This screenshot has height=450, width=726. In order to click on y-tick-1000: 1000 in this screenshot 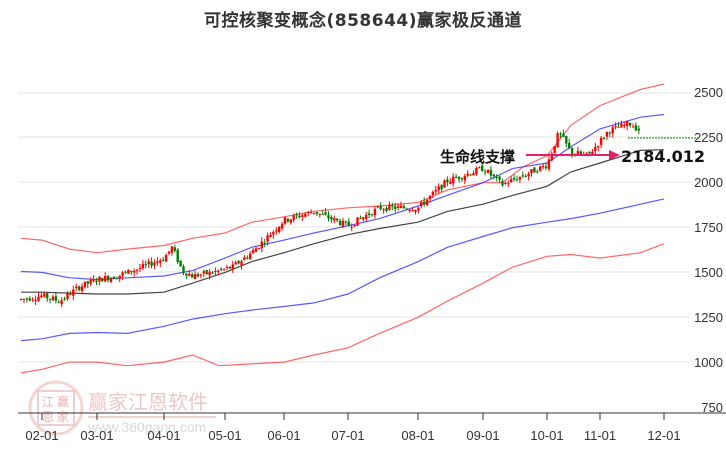, I will do `click(708, 362)`.